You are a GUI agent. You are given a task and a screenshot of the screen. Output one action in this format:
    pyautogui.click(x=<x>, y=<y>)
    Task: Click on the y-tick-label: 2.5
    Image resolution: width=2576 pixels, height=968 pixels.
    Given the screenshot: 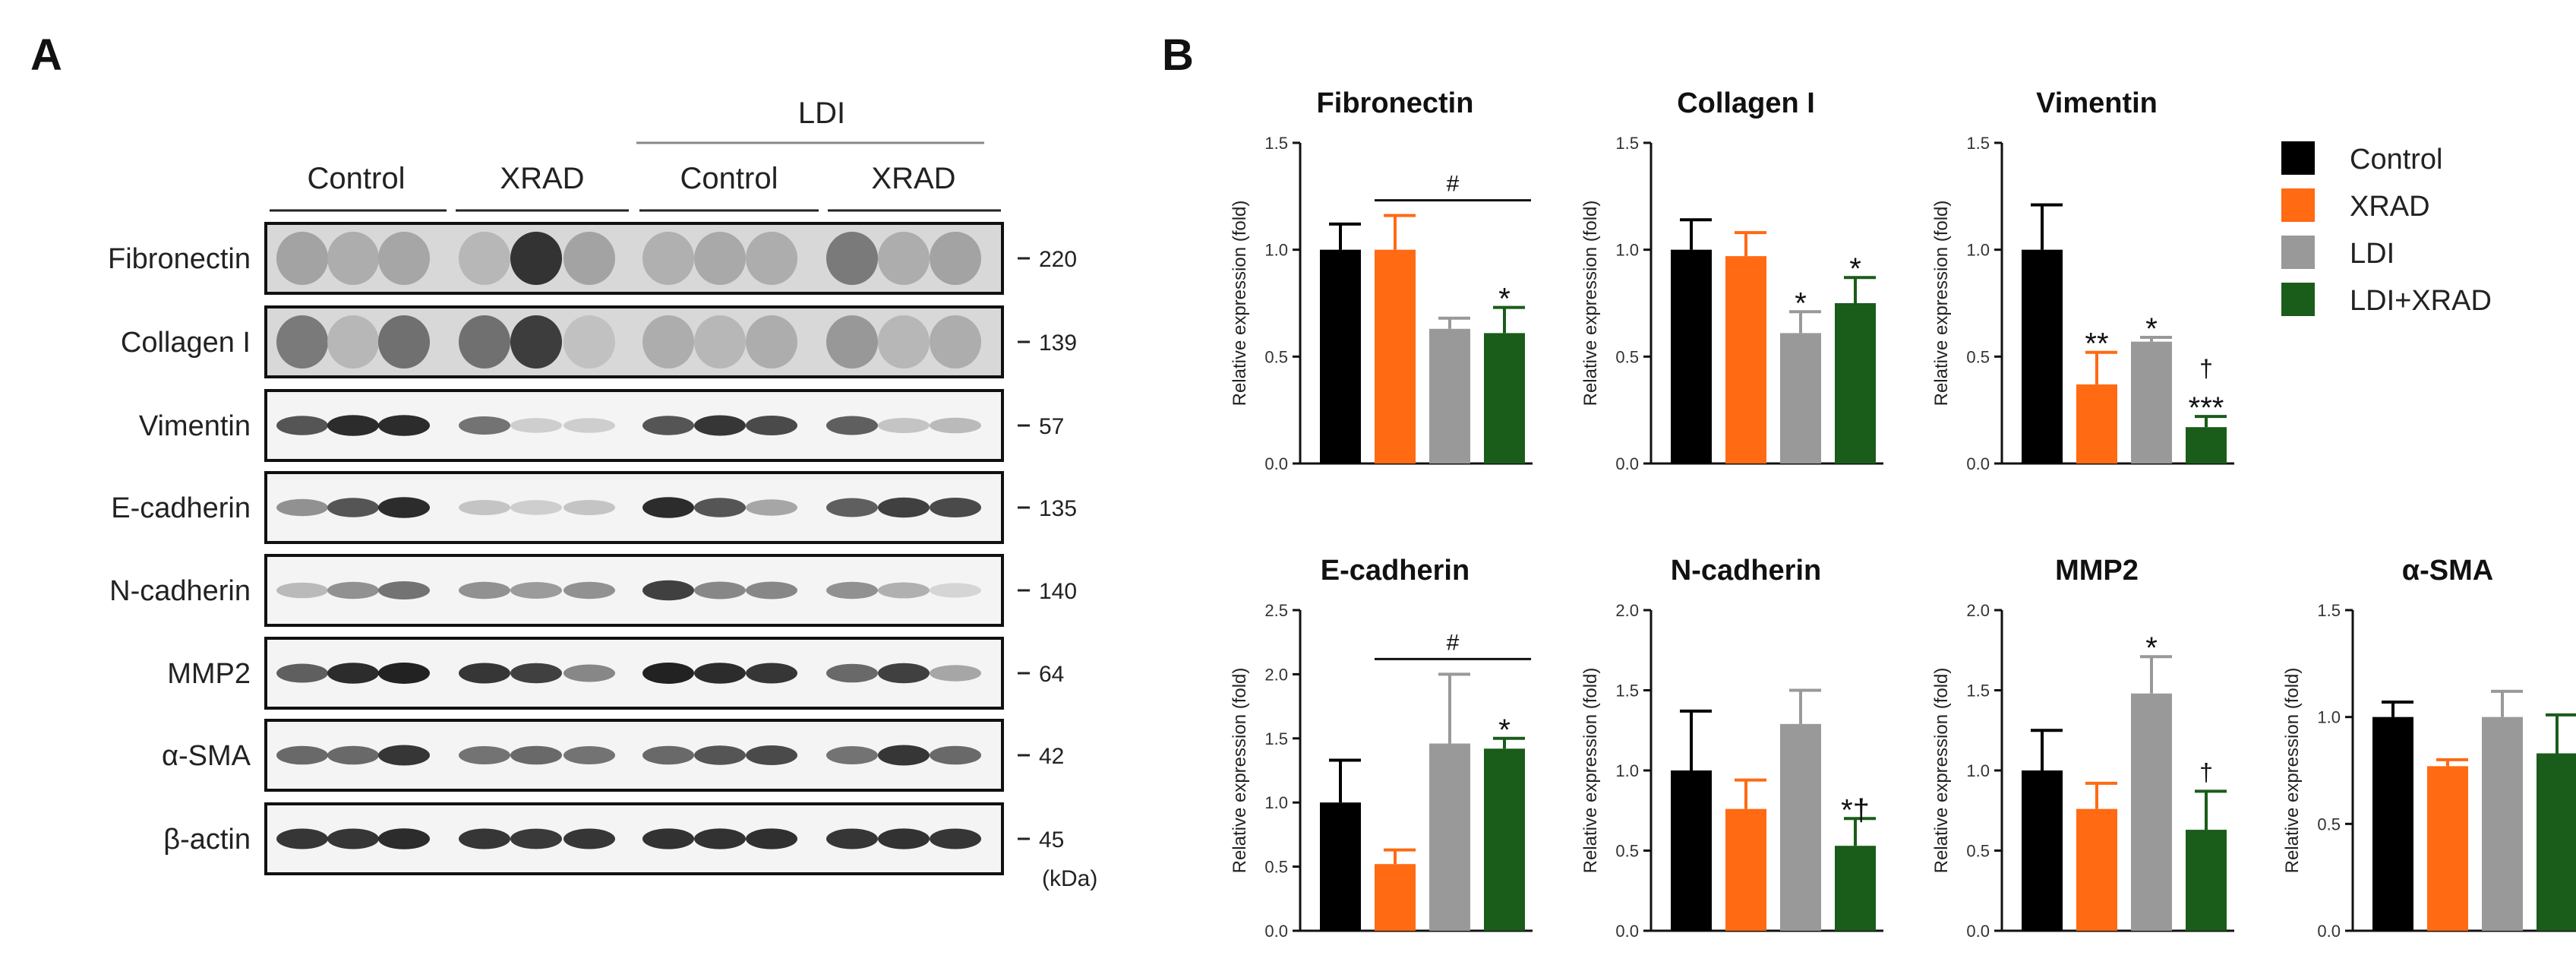 What is the action you would take?
    pyautogui.click(x=1276, y=610)
    